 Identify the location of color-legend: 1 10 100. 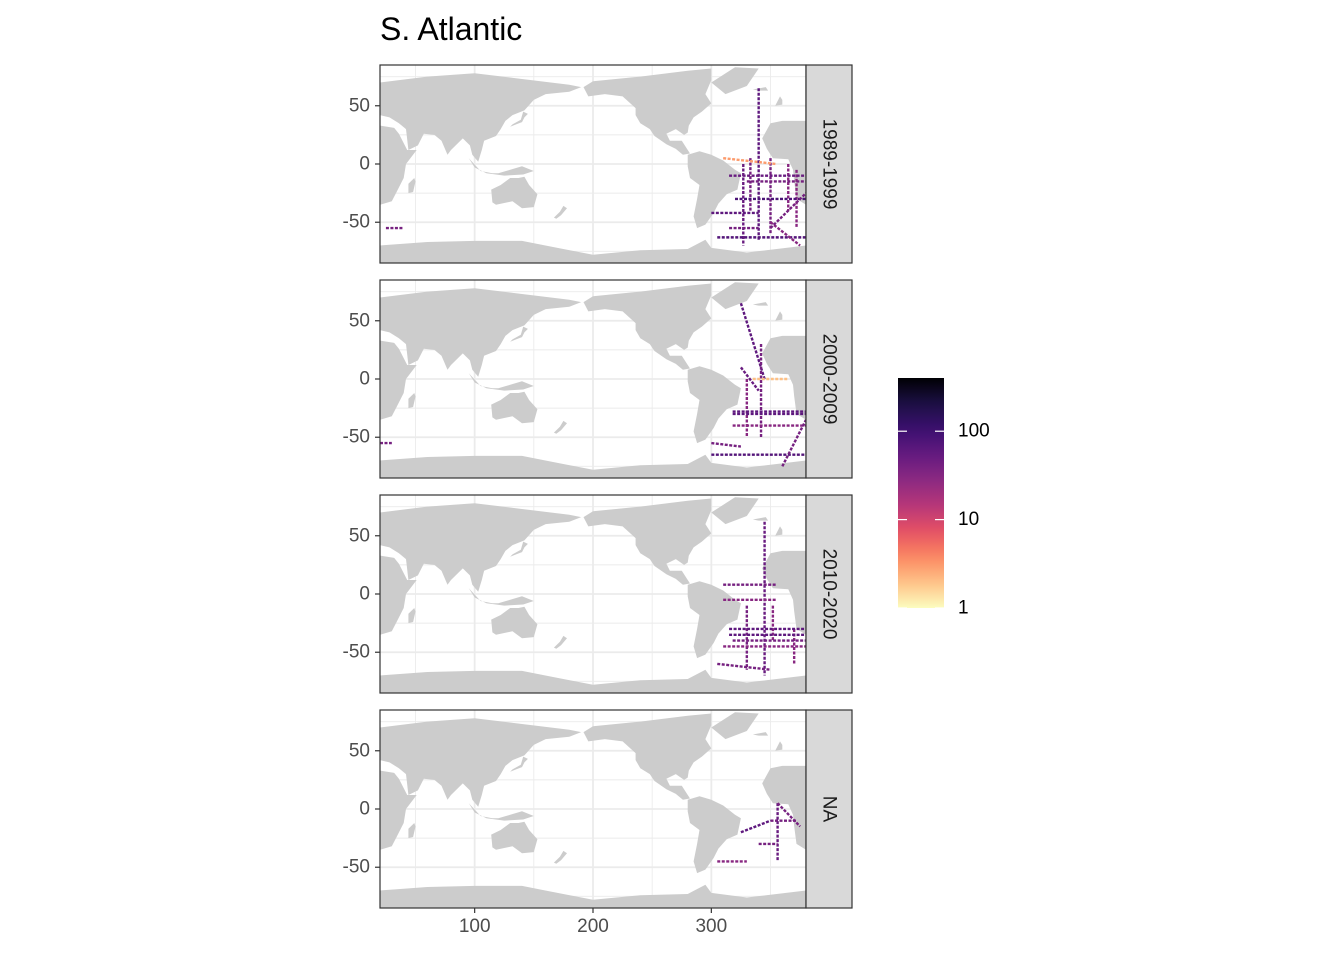
(944, 498).